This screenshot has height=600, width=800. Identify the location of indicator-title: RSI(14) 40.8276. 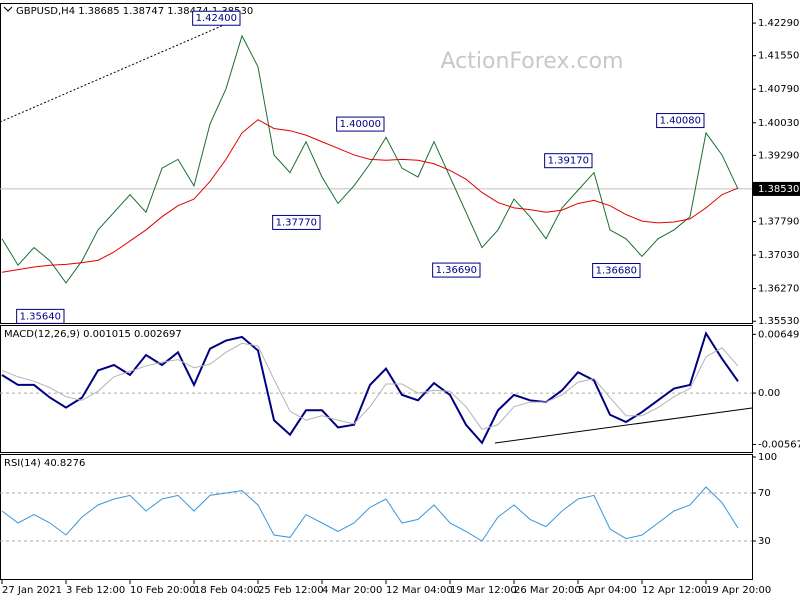
(44, 463).